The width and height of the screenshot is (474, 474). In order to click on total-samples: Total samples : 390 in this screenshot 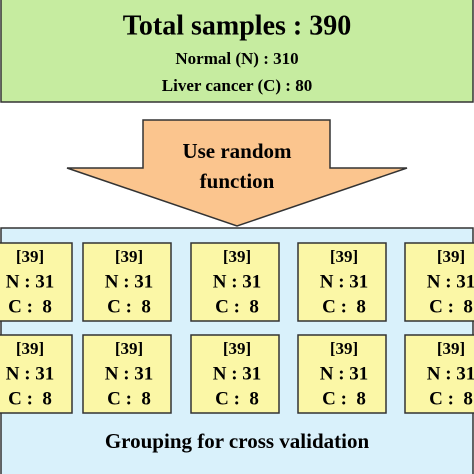, I will do `click(237, 25)`.